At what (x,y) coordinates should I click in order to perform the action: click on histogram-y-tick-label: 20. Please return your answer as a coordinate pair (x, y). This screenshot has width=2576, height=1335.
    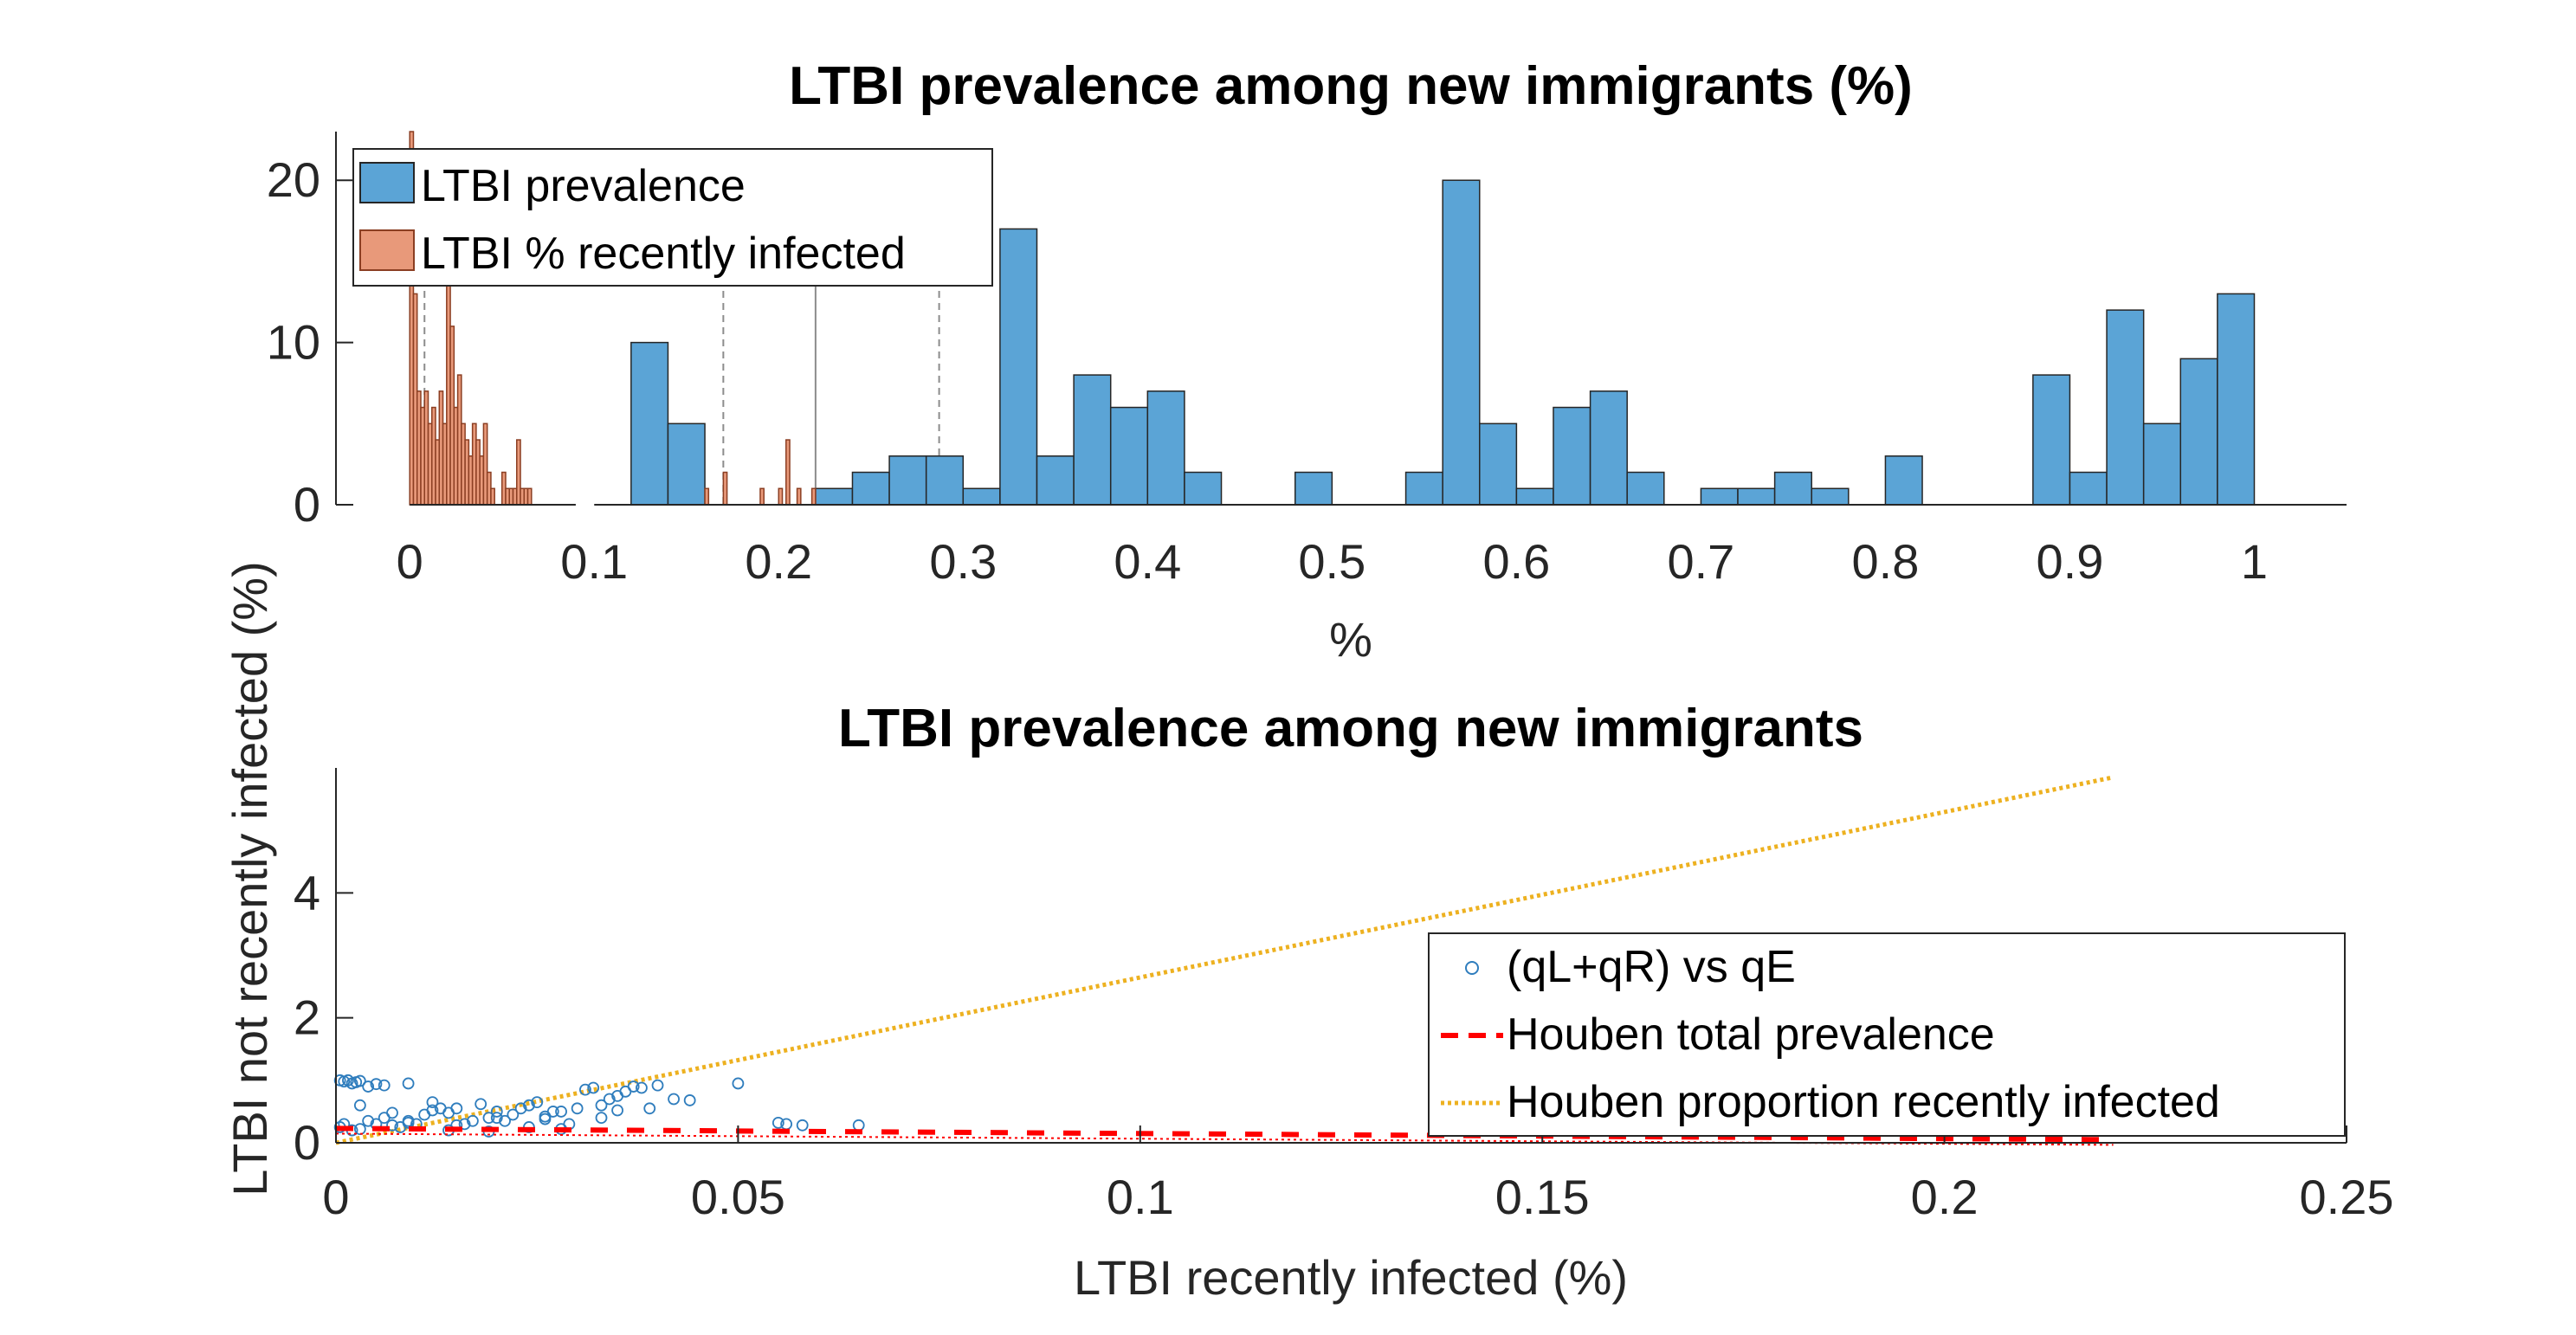
    Looking at the image, I should click on (293, 180).